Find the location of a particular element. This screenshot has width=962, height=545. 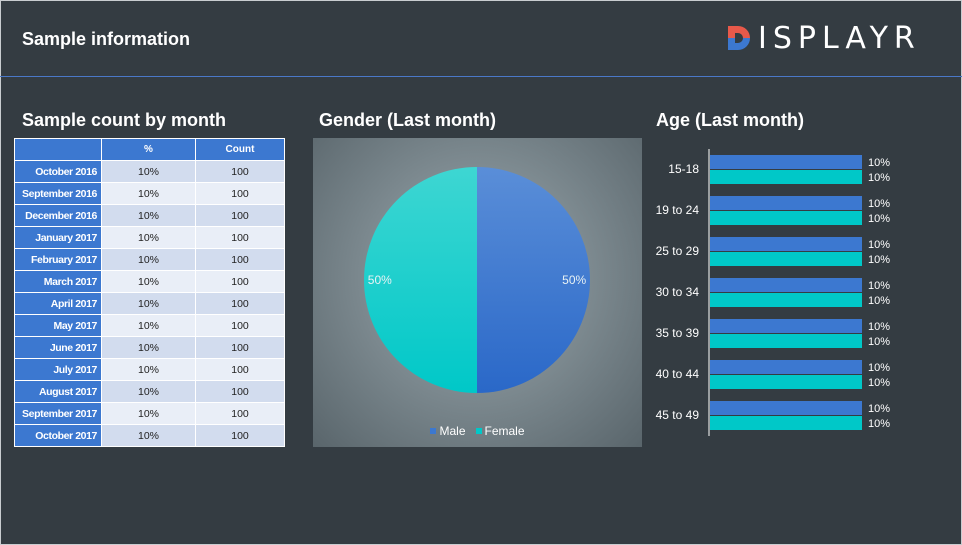

displayr-logo: ISPLAYR is located at coordinates (823, 38).